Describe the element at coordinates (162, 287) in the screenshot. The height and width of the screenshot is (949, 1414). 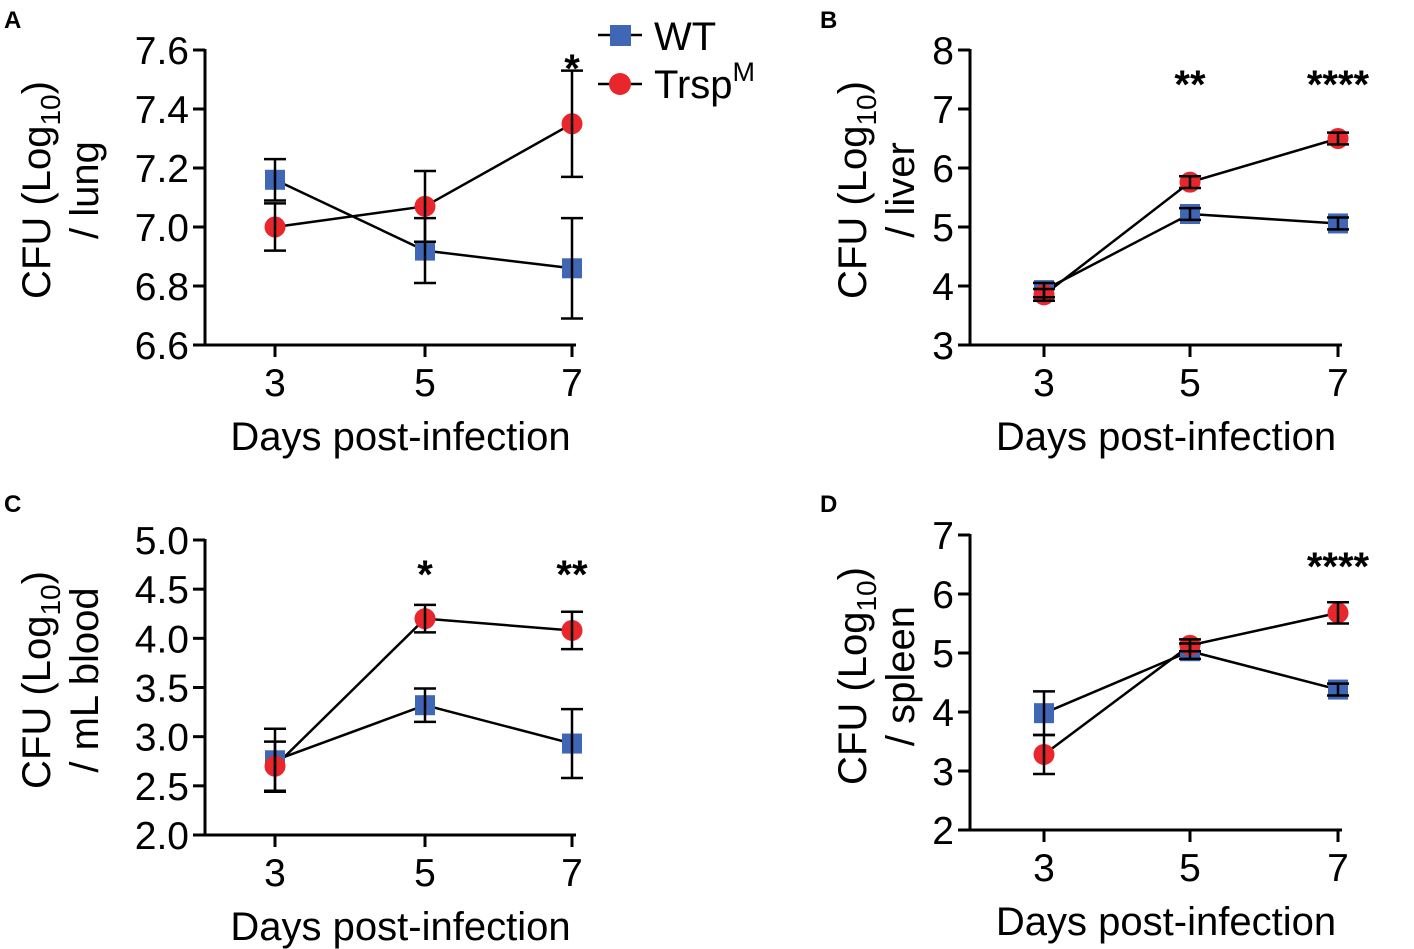
I see `y-tick-label: 6.8` at that location.